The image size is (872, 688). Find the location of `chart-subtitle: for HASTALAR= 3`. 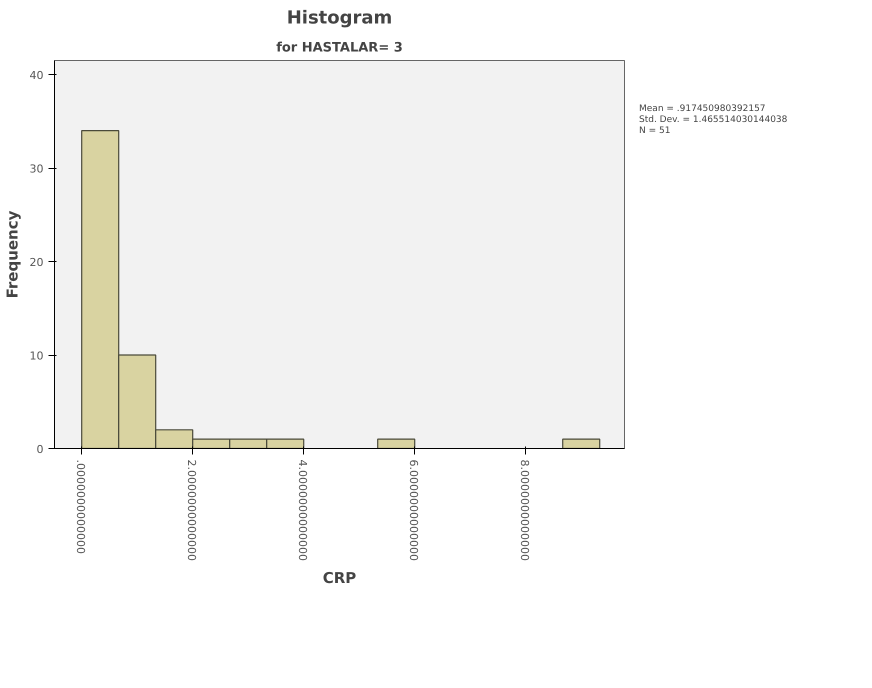

chart-subtitle: for HASTALAR= 3 is located at coordinates (339, 48).